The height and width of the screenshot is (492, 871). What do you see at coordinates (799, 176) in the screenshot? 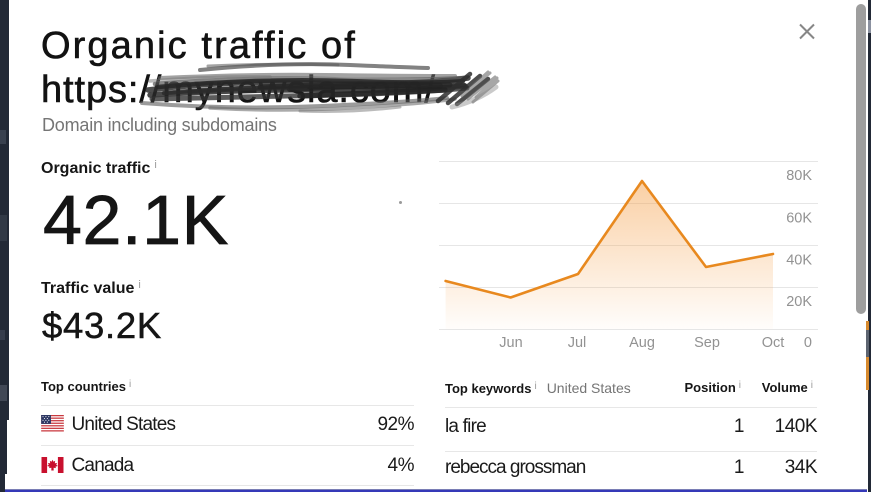
I see `svg-text: 80K` at bounding box center [799, 176].